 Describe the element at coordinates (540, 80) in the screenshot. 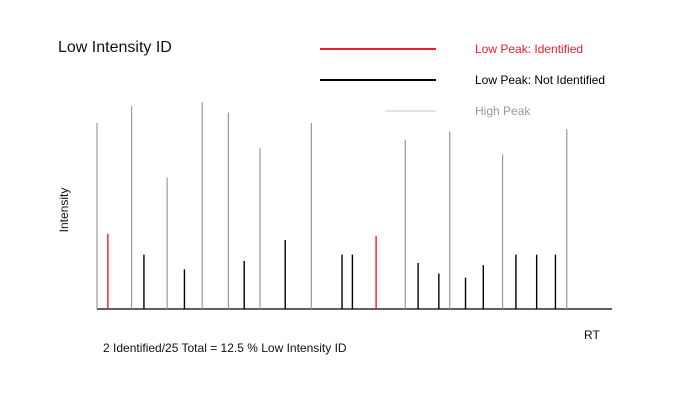

I see `legend-label-low-peak-not-identified: Low Peak: Not Identified` at that location.